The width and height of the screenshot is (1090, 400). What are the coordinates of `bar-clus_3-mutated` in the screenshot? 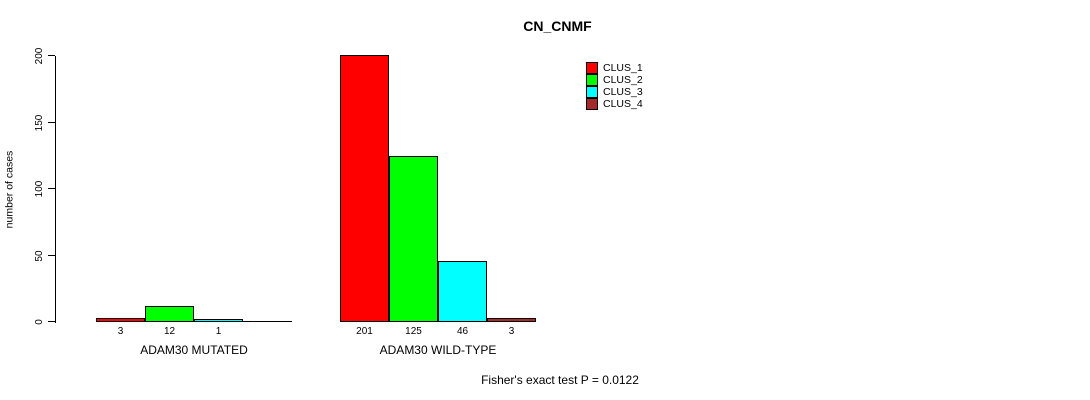 It's located at (218, 320).